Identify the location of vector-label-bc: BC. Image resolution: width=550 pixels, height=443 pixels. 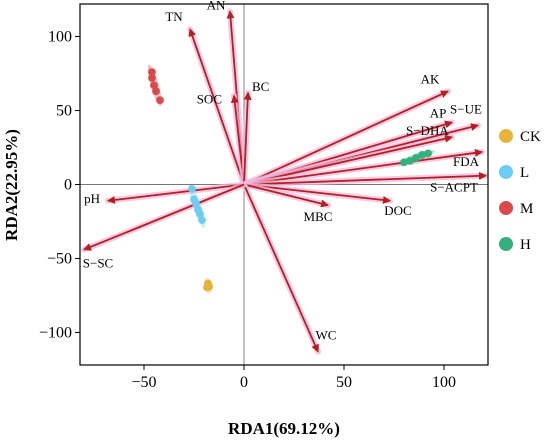
(260, 86).